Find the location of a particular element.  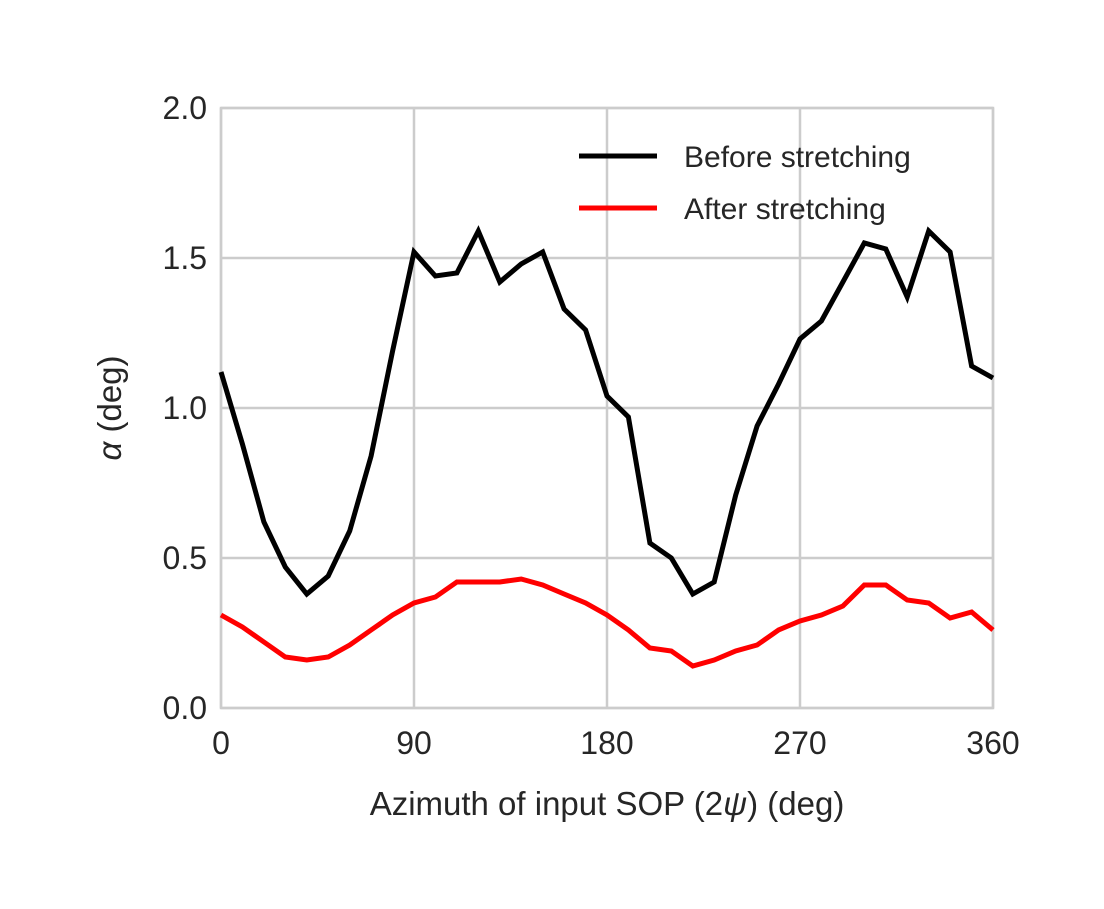

y-axis-label-symbol: α is located at coordinates (109, 451).